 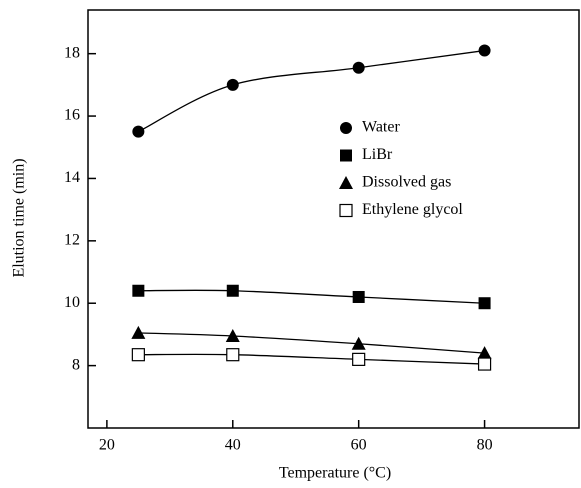 I want to click on y-tick-label: 18, so click(x=72, y=52).